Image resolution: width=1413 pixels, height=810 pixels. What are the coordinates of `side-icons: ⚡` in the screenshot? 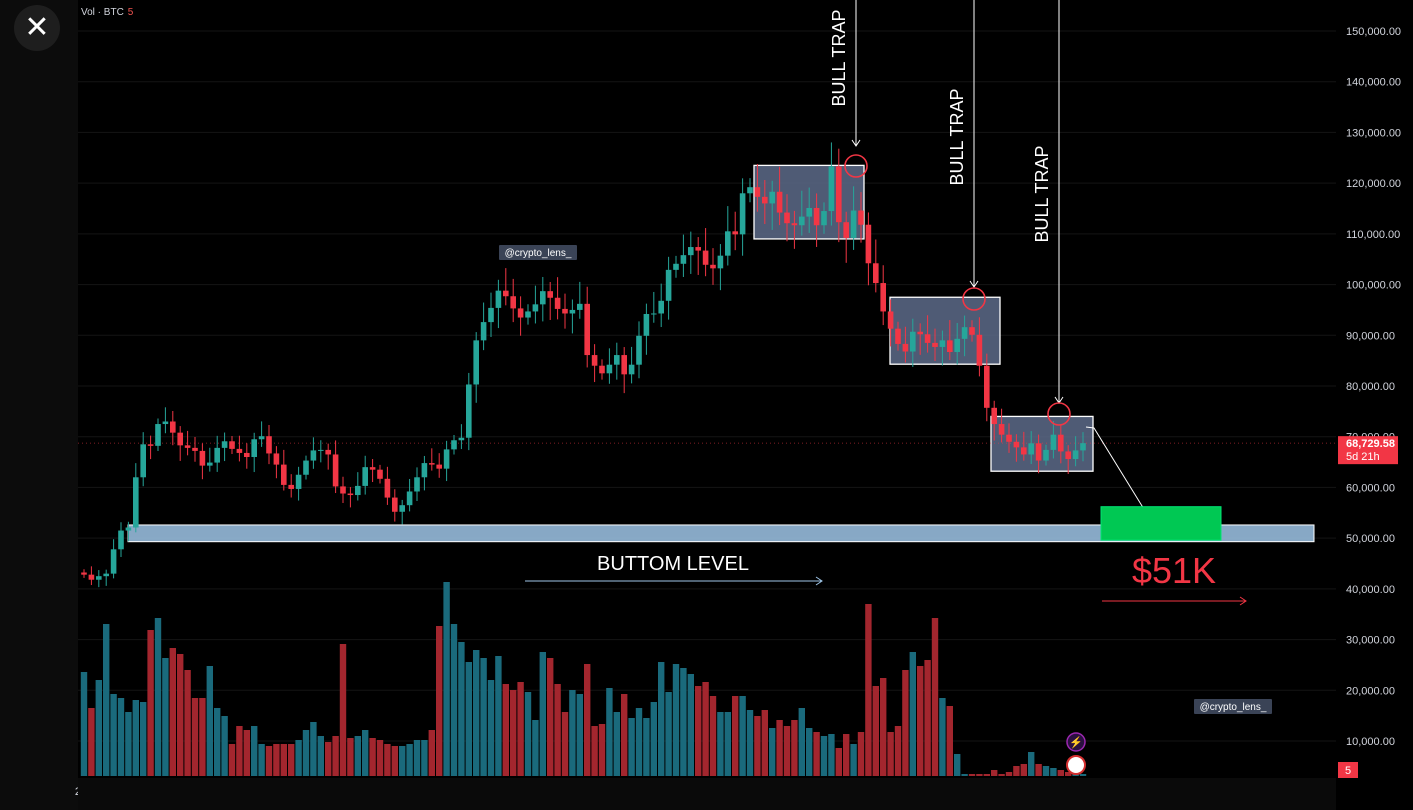 It's located at (1076, 753).